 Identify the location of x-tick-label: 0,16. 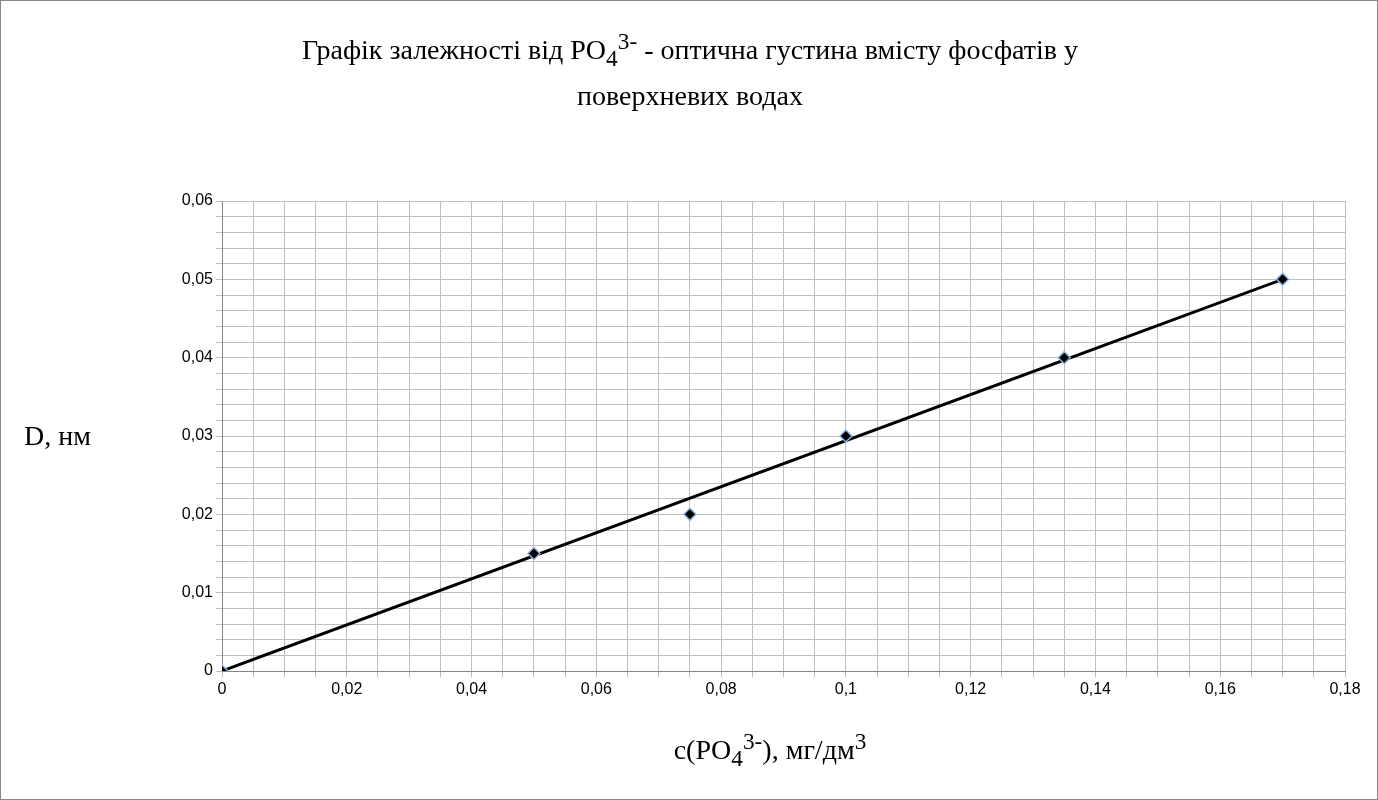
(1220, 689).